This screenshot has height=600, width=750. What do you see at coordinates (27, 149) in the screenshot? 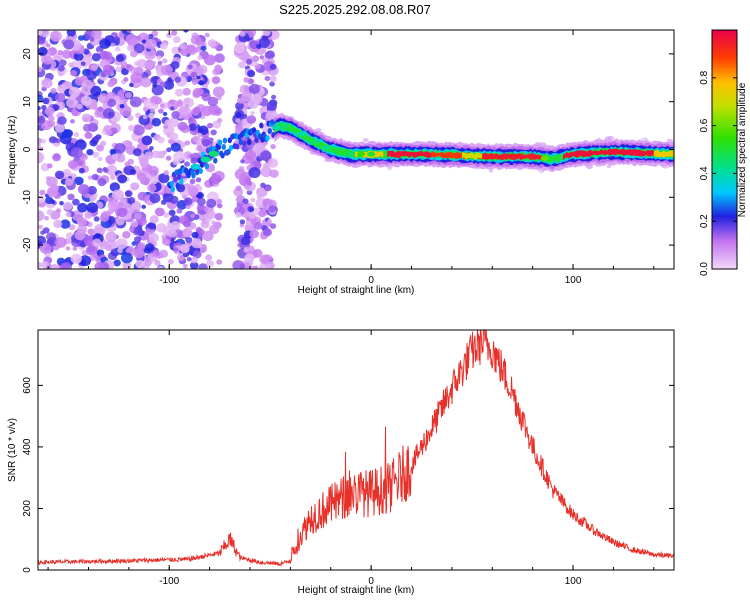
I see `y-tick-label: 0` at bounding box center [27, 149].